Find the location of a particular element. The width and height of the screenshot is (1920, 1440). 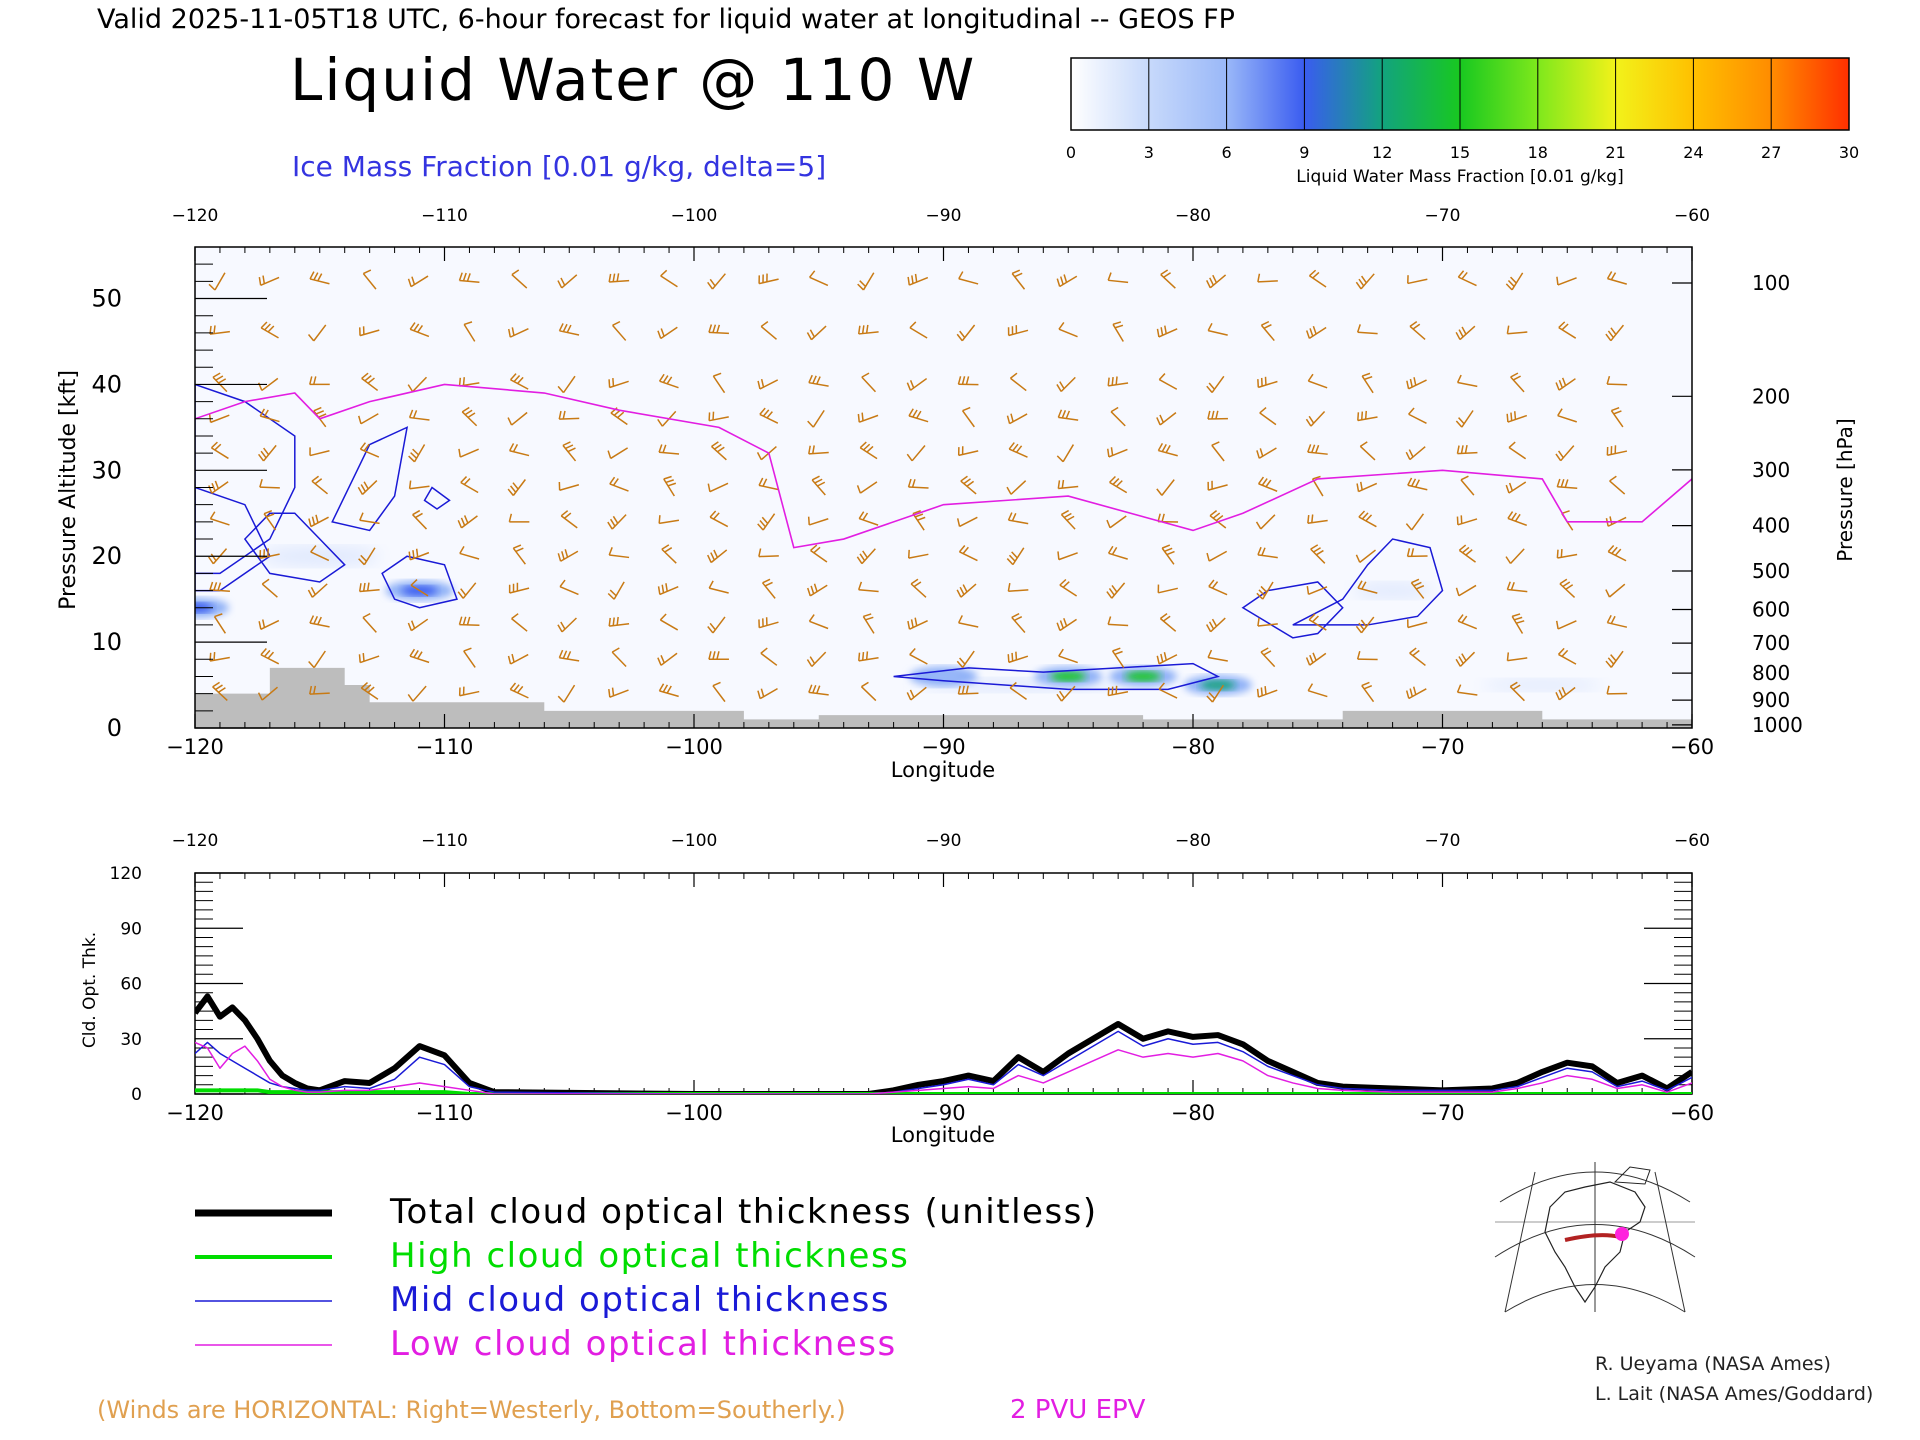

liquid-water-core is located at coordinates (1068, 676).